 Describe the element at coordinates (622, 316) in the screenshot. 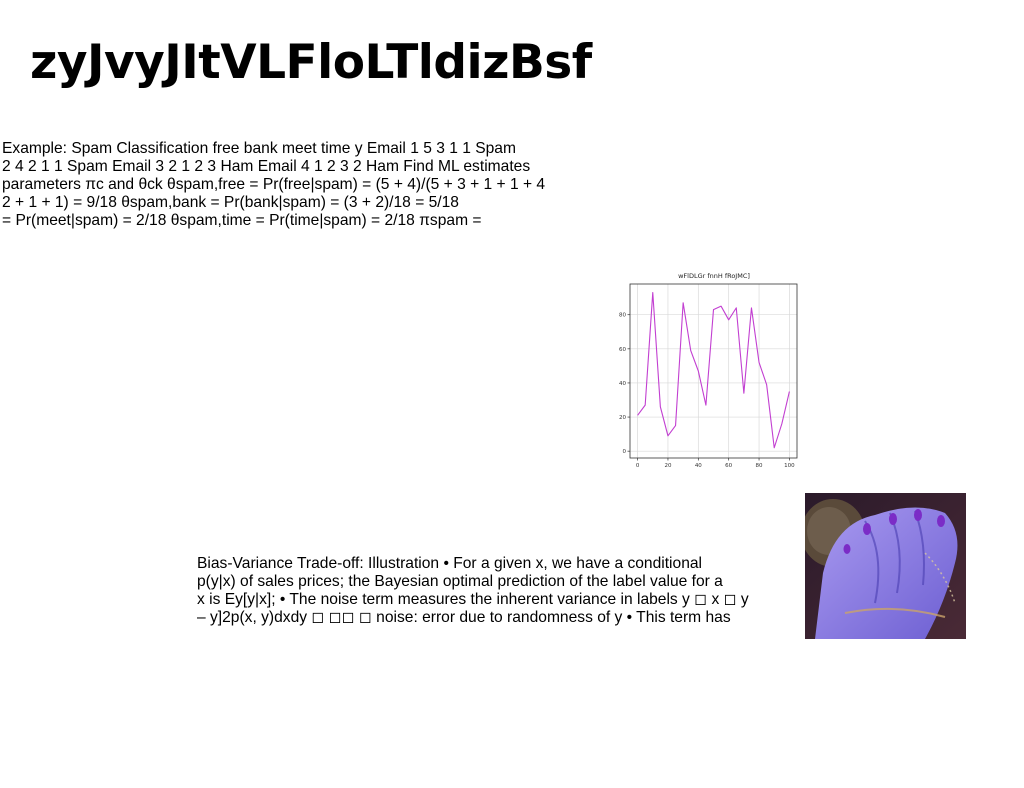

I see `y-tick-label: 80` at that location.